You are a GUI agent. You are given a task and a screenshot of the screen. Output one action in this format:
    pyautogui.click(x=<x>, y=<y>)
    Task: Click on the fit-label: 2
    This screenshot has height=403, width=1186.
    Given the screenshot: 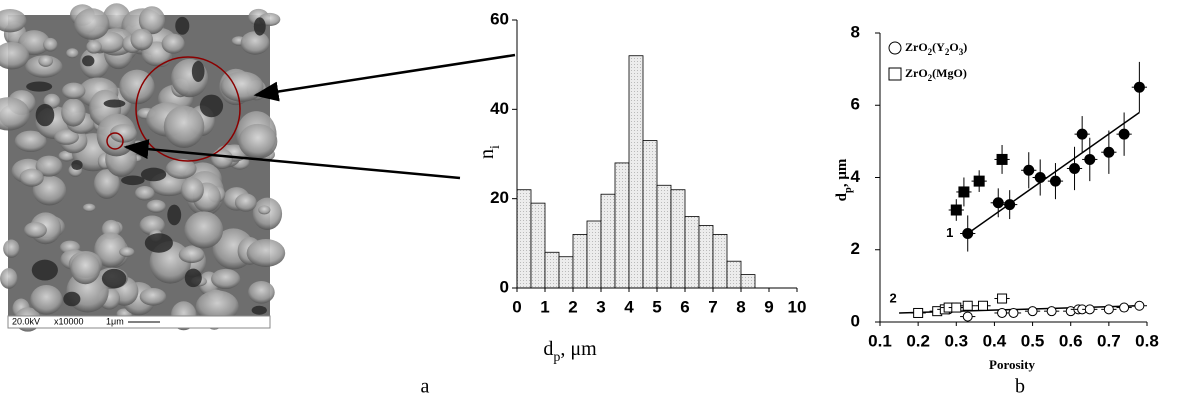 What is the action you would take?
    pyautogui.click(x=892, y=297)
    